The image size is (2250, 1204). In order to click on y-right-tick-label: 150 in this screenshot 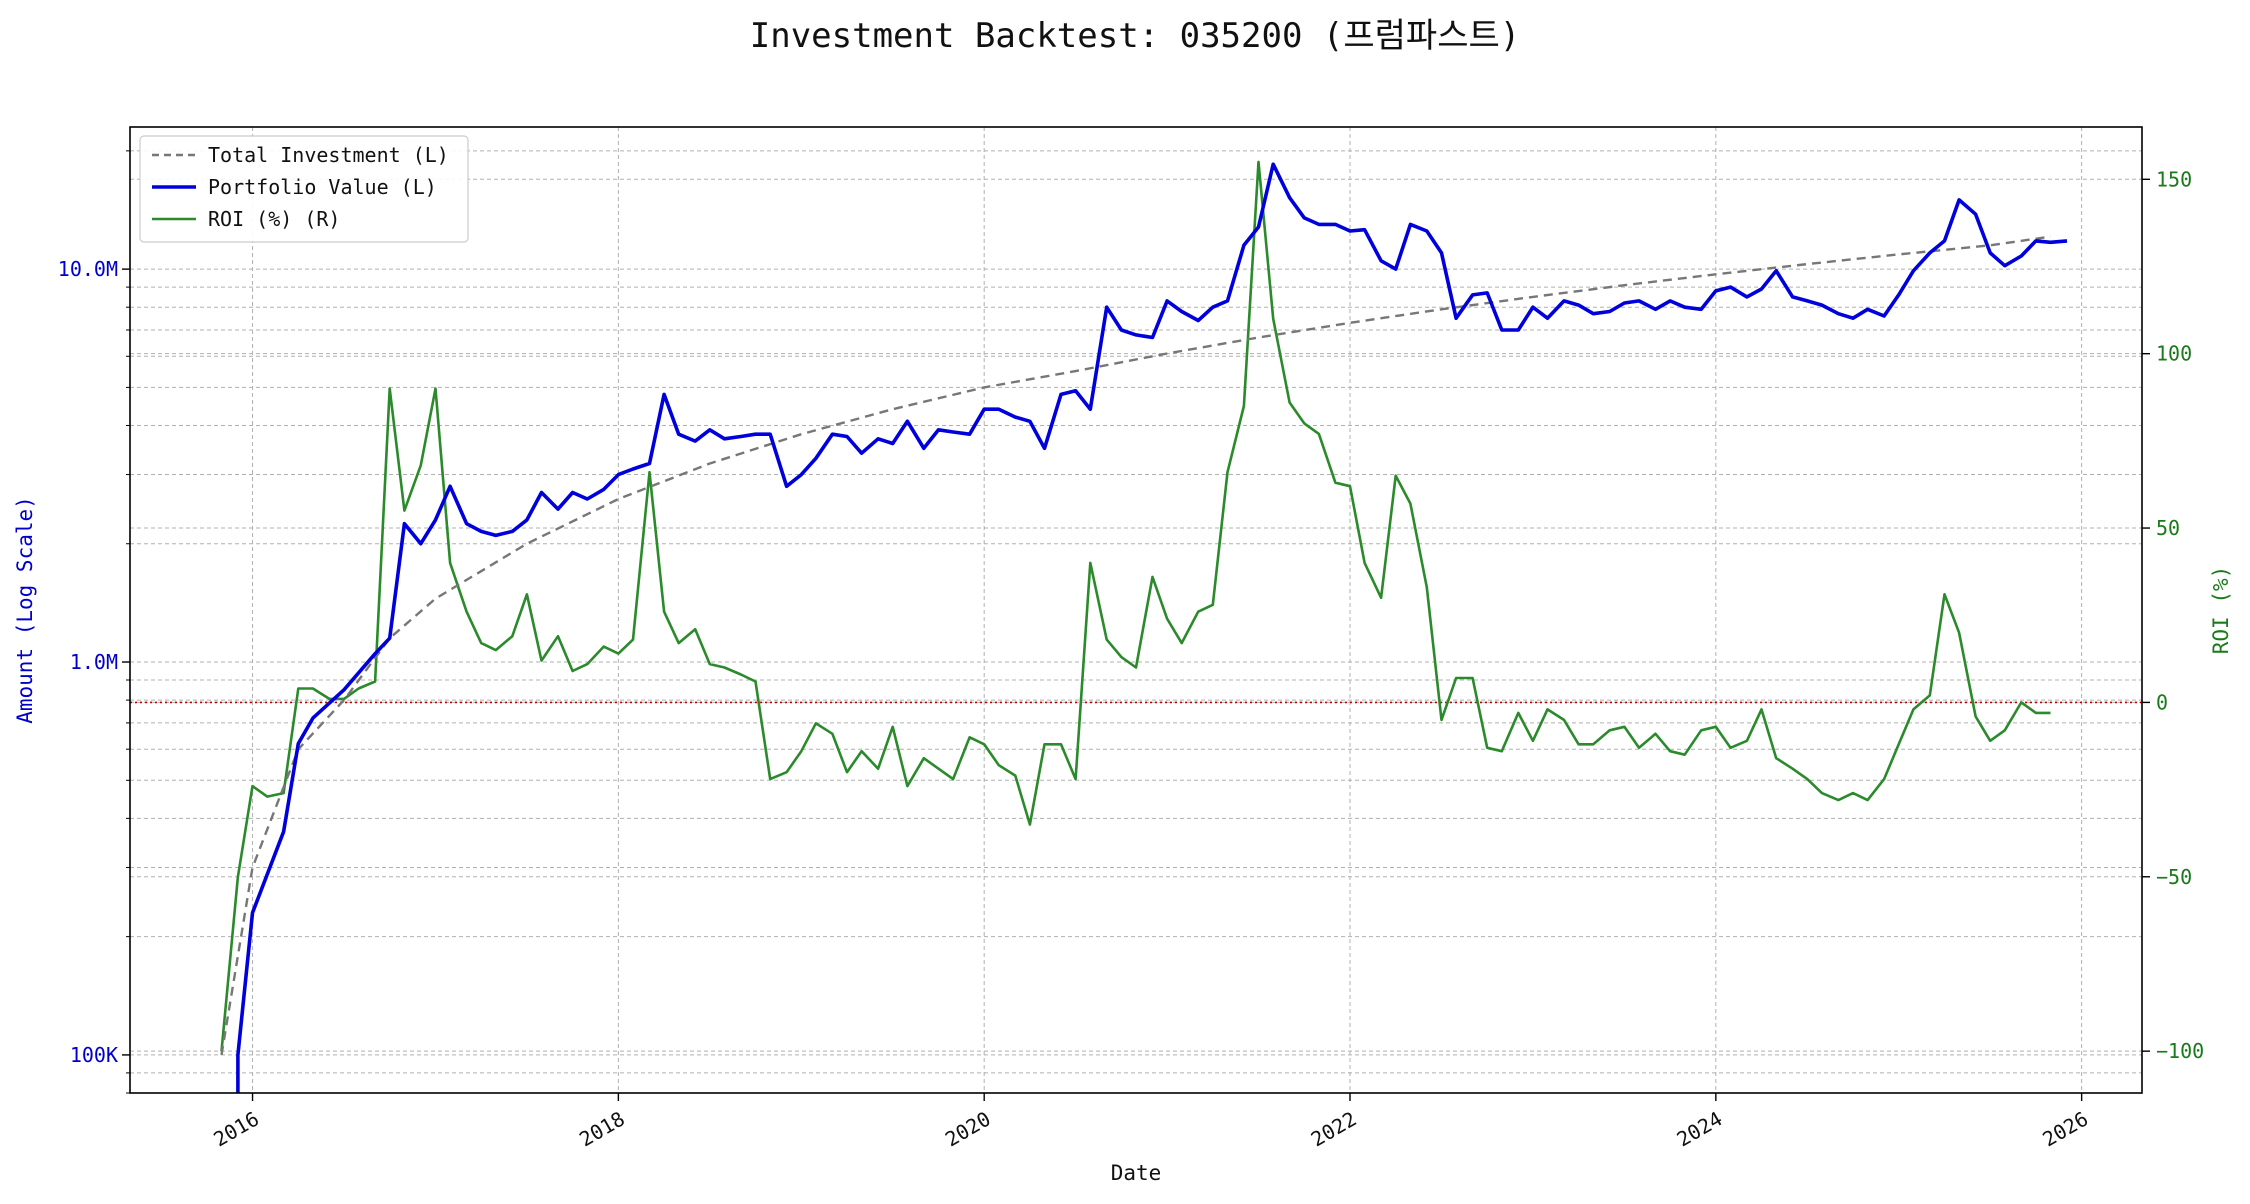, I will do `click(2174, 179)`.